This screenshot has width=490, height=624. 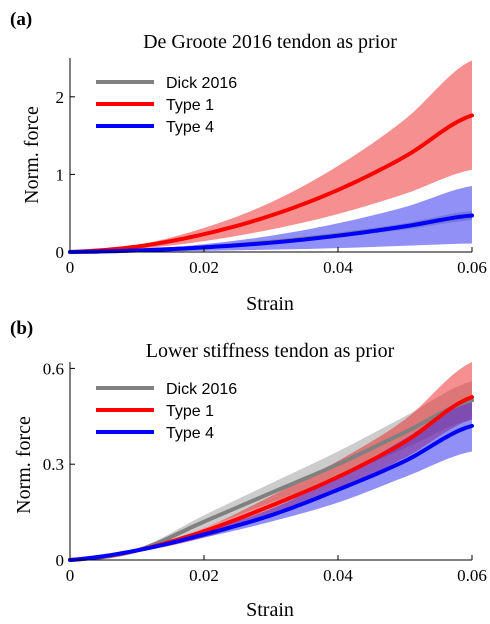 What do you see at coordinates (53, 464) in the screenshot?
I see `panel-b-ytick-label: 0.3` at bounding box center [53, 464].